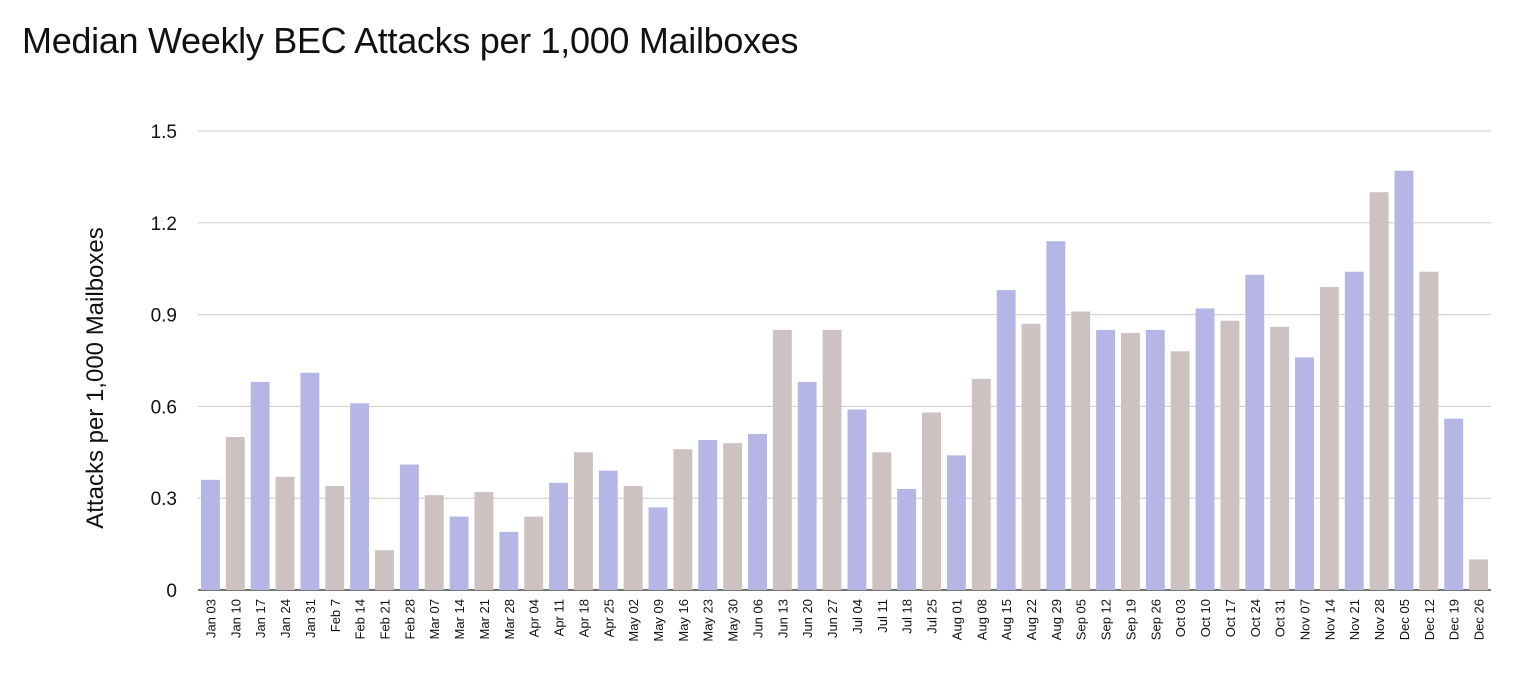 The image size is (1521, 698). I want to click on x-tick-label: Sep 26, so click(1155, 619).